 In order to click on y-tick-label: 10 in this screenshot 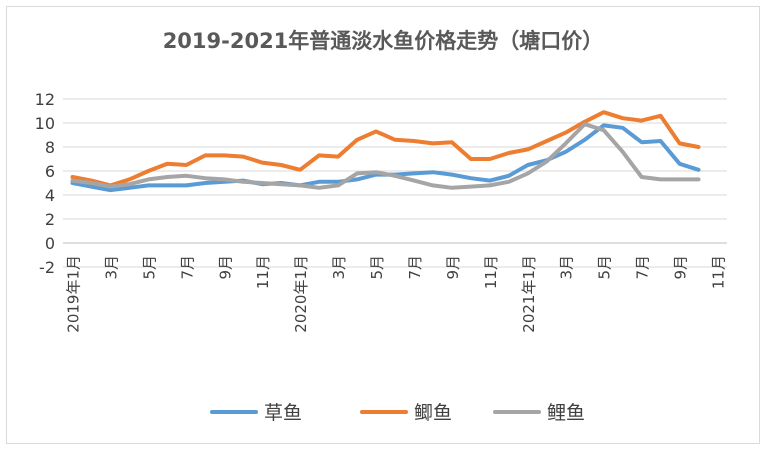, I will do `click(45, 123)`.